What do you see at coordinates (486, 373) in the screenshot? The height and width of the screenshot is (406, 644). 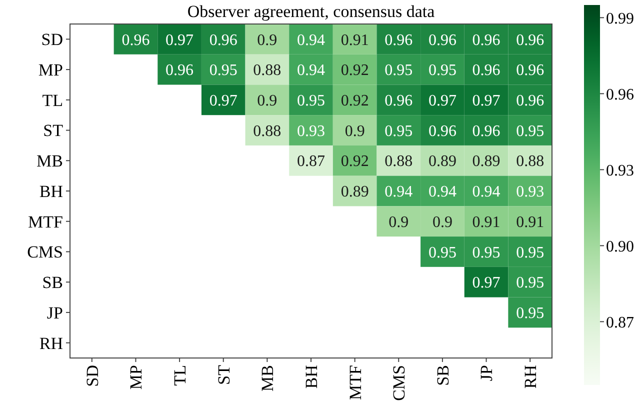 I see `x-tick-label: JP` at bounding box center [486, 373].